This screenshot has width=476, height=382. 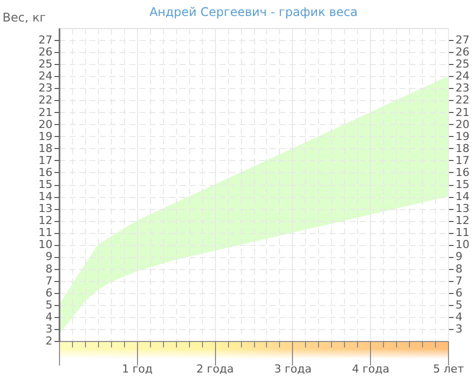 What do you see at coordinates (463, 76) in the screenshot?
I see `y2-tick-label: 24` at bounding box center [463, 76].